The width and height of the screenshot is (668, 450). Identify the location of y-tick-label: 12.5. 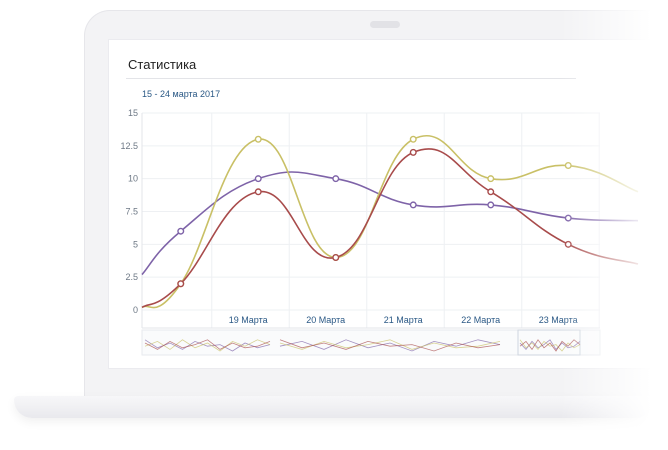
(129, 146).